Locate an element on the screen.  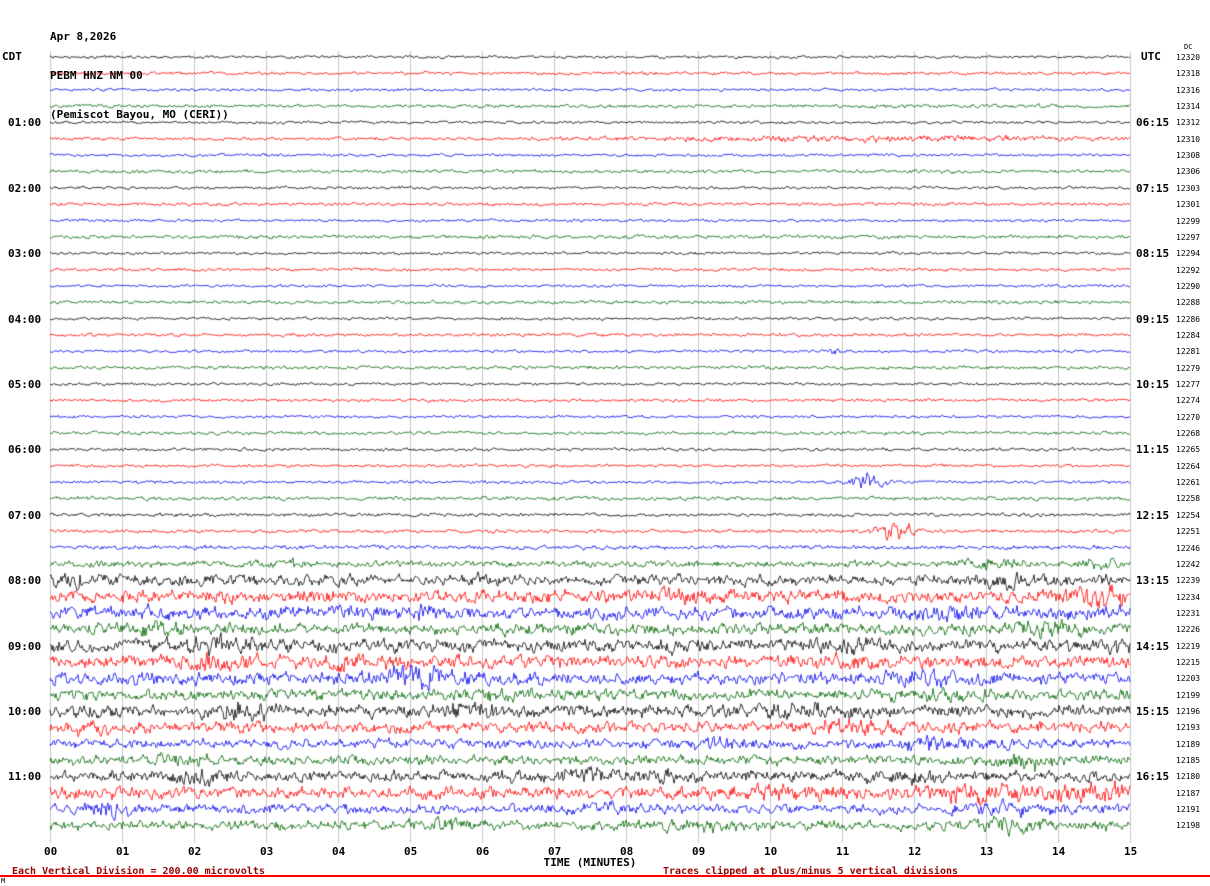
dc-value: 12294 is located at coordinates (1188, 254).